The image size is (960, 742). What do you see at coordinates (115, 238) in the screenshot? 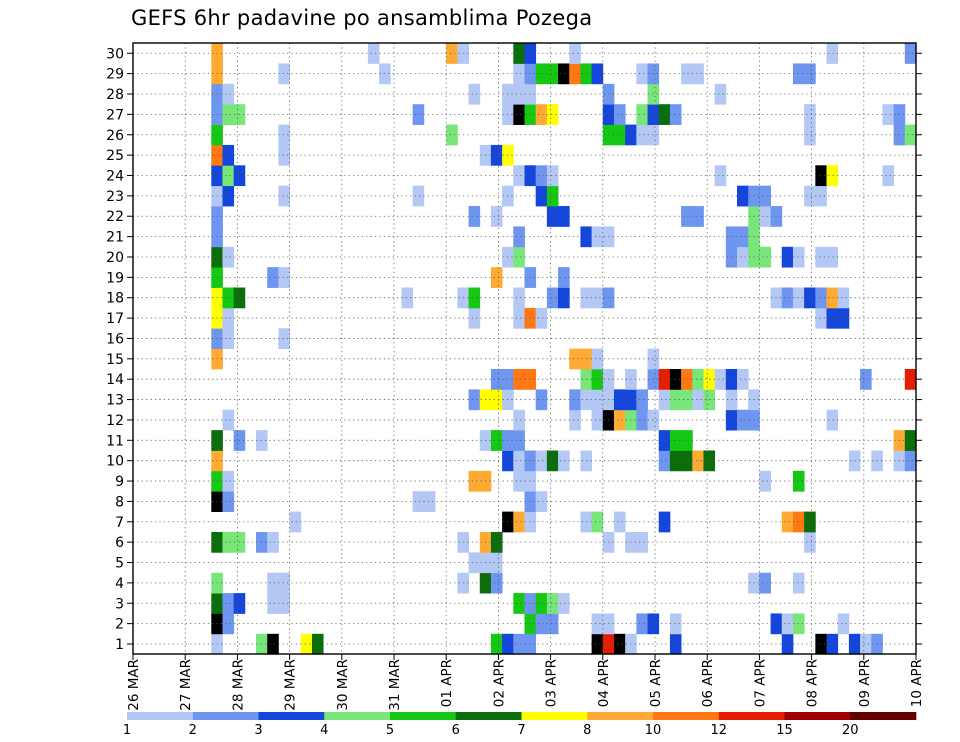
I see `y-tick-label: 21` at bounding box center [115, 238].